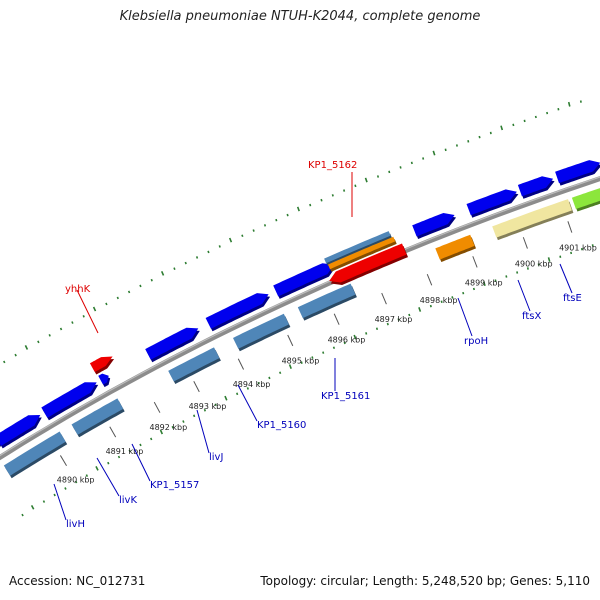 The image size is (600, 600). What do you see at coordinates (357, 247) in the screenshot?
I see `kp1-5162-stripe` at bounding box center [357, 247].